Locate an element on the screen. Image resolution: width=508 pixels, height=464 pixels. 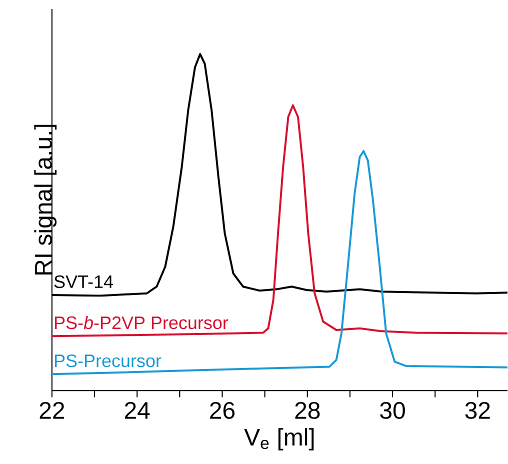
x-tick-label: 24 is located at coordinates (137, 410).